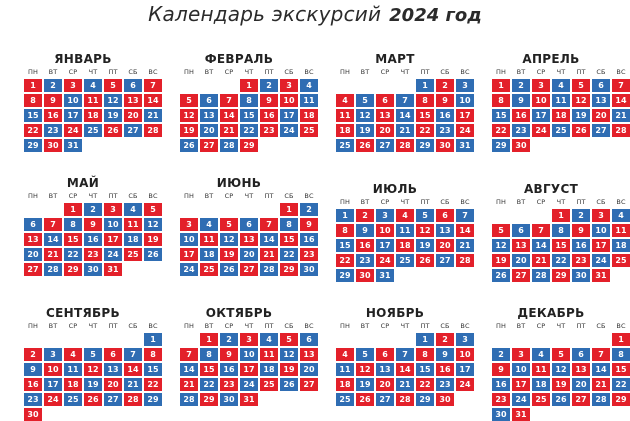 The width and height of the screenshot is (630, 421). Describe the element at coordinates (561, 399) in the screenshot. I see `day-cell: 26` at that location.